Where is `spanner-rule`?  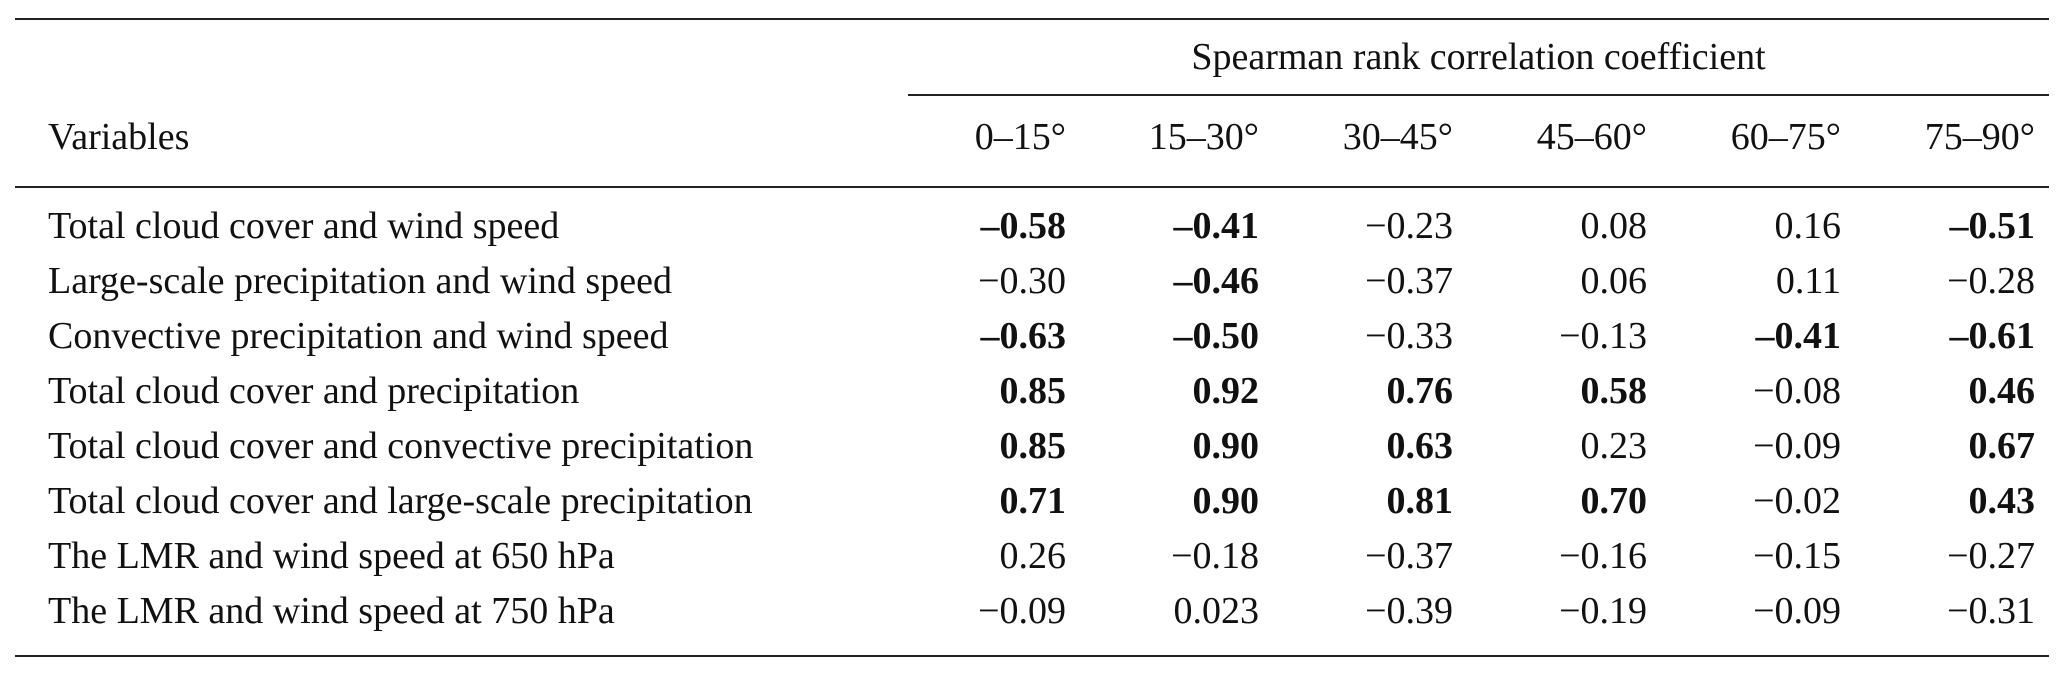
spanner-rule is located at coordinates (1478, 95).